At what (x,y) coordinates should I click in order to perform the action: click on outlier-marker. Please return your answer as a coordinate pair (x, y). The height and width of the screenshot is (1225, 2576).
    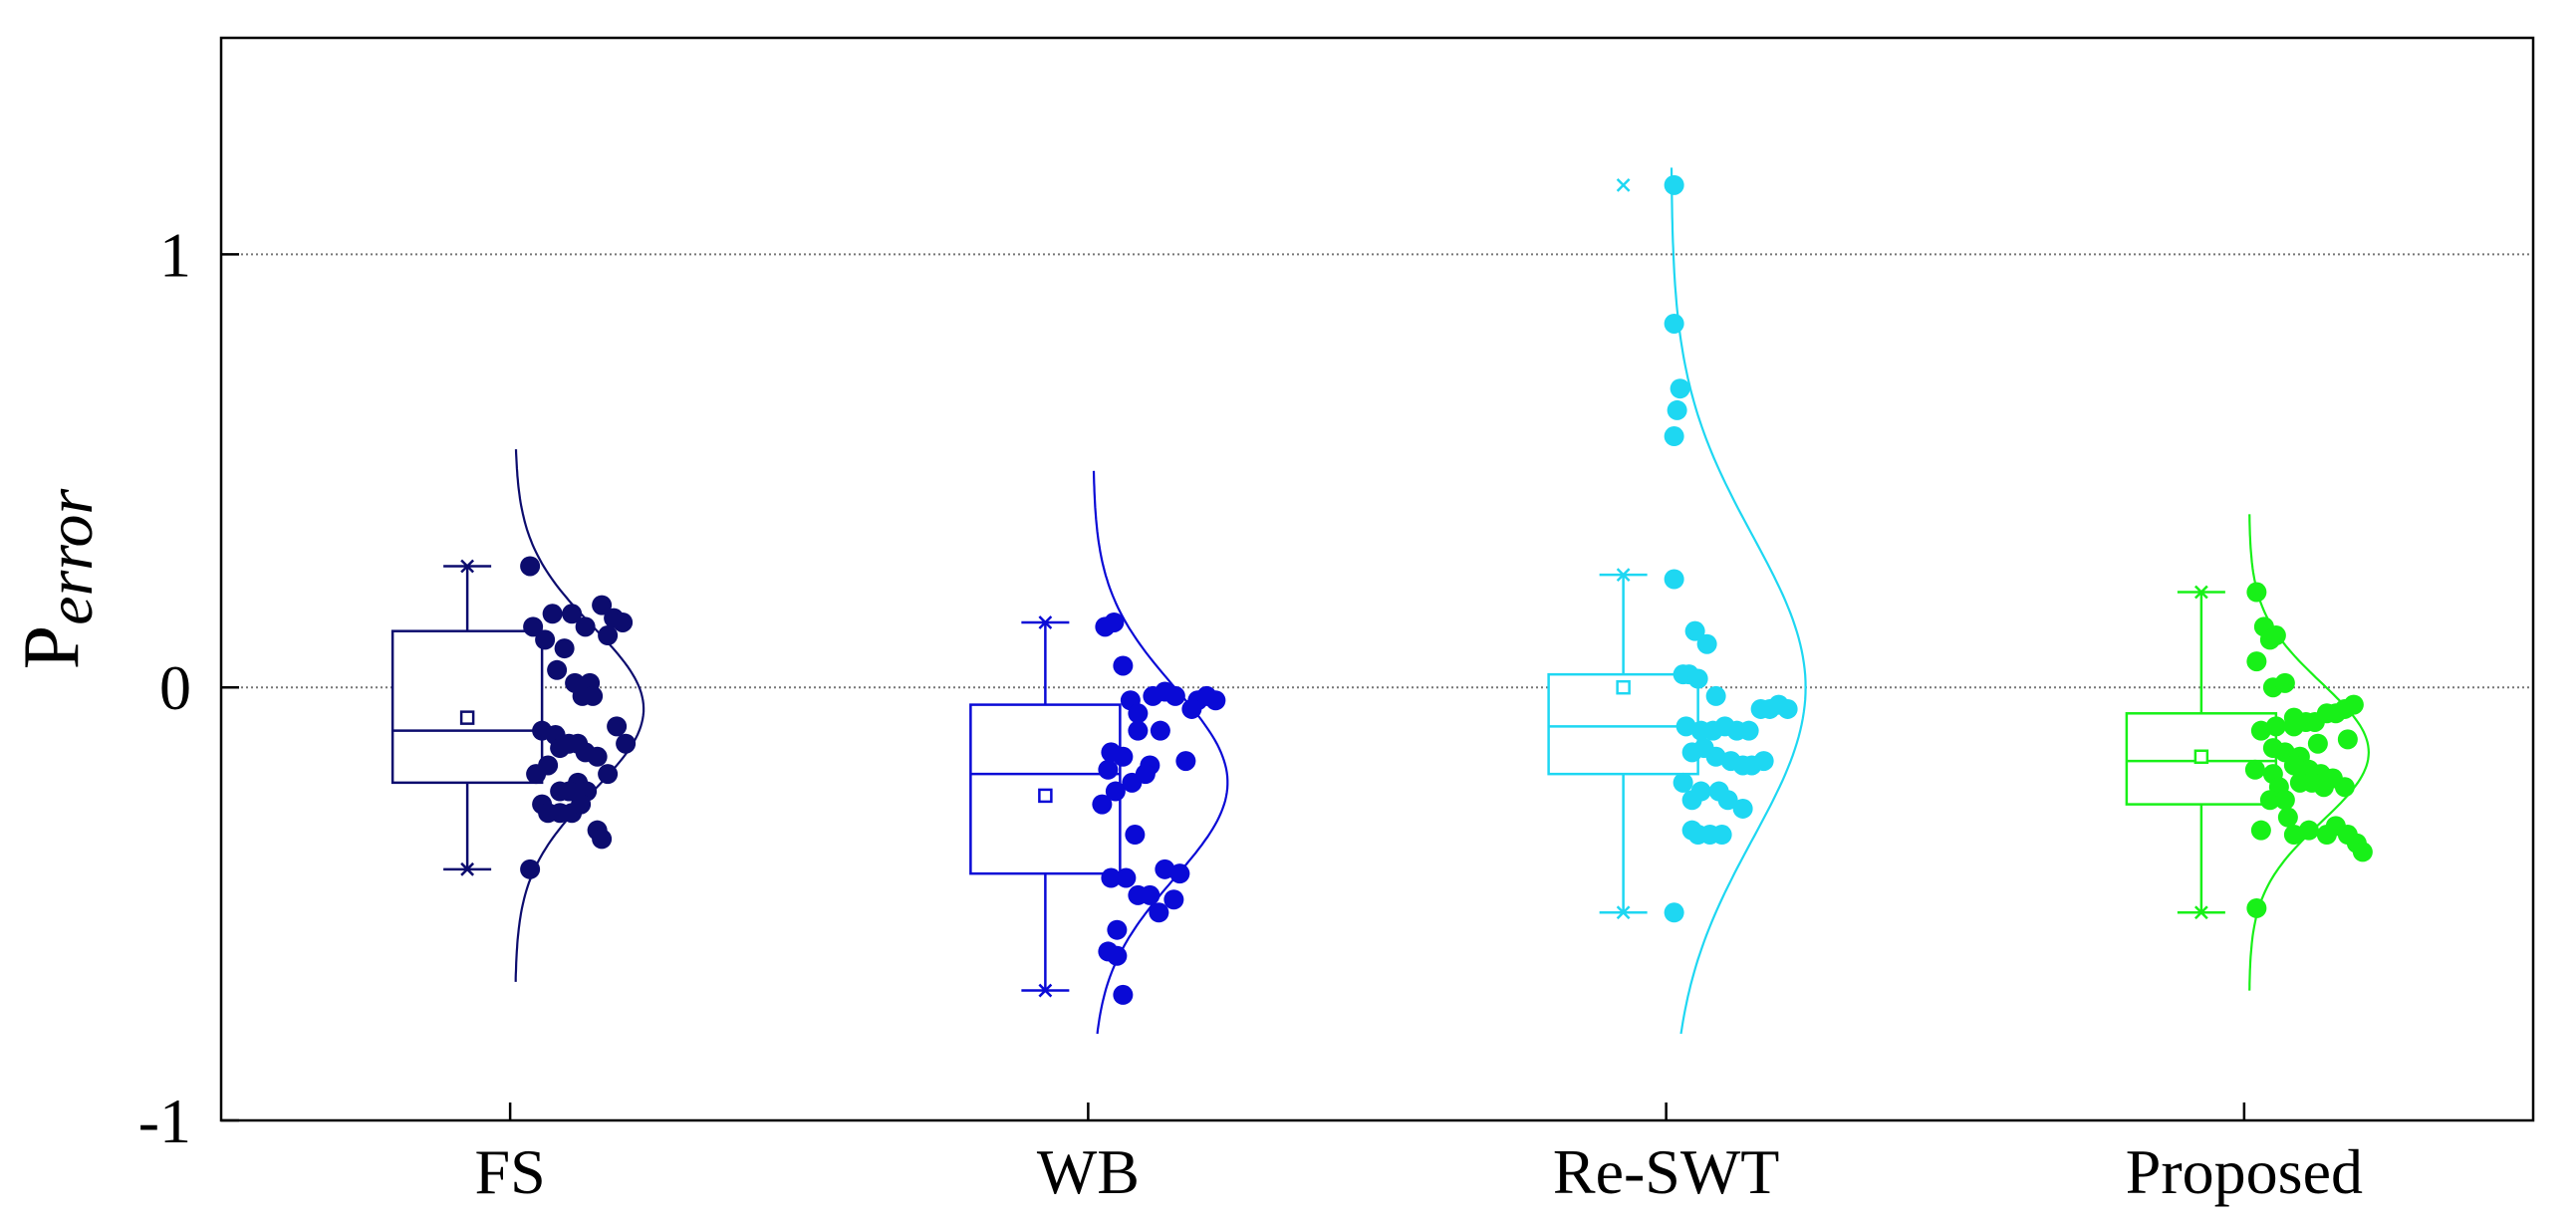
    Looking at the image, I should click on (1623, 185).